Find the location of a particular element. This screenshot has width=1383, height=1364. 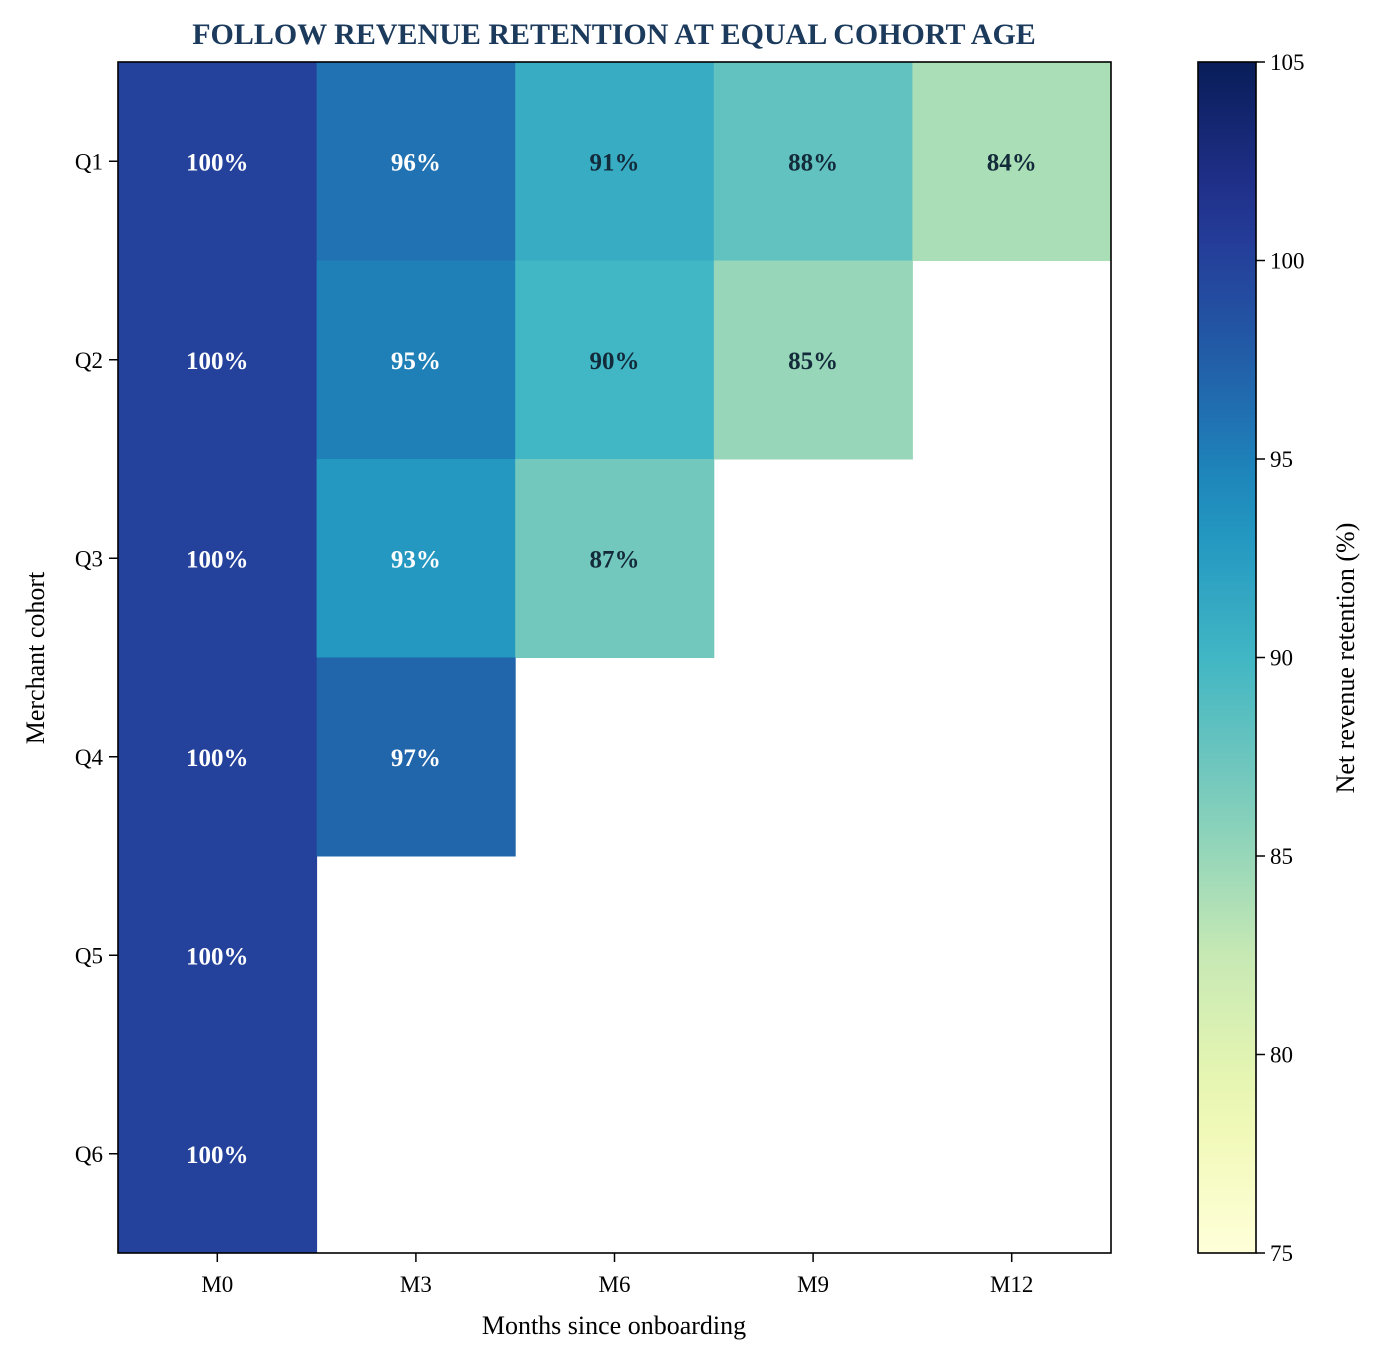

x-axis-ticks: M0 M3 M6 M9 M12 is located at coordinates (617, 1275).